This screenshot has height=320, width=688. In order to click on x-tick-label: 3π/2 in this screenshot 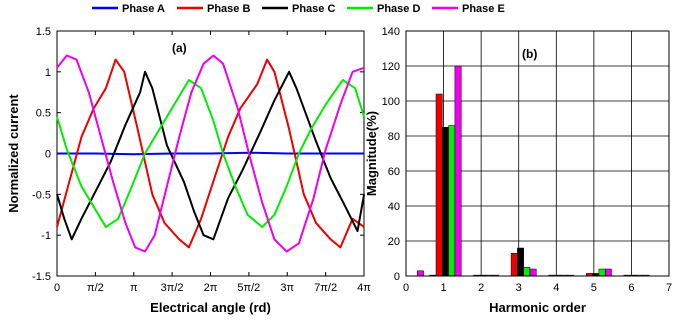, I will do `click(172, 288)`.